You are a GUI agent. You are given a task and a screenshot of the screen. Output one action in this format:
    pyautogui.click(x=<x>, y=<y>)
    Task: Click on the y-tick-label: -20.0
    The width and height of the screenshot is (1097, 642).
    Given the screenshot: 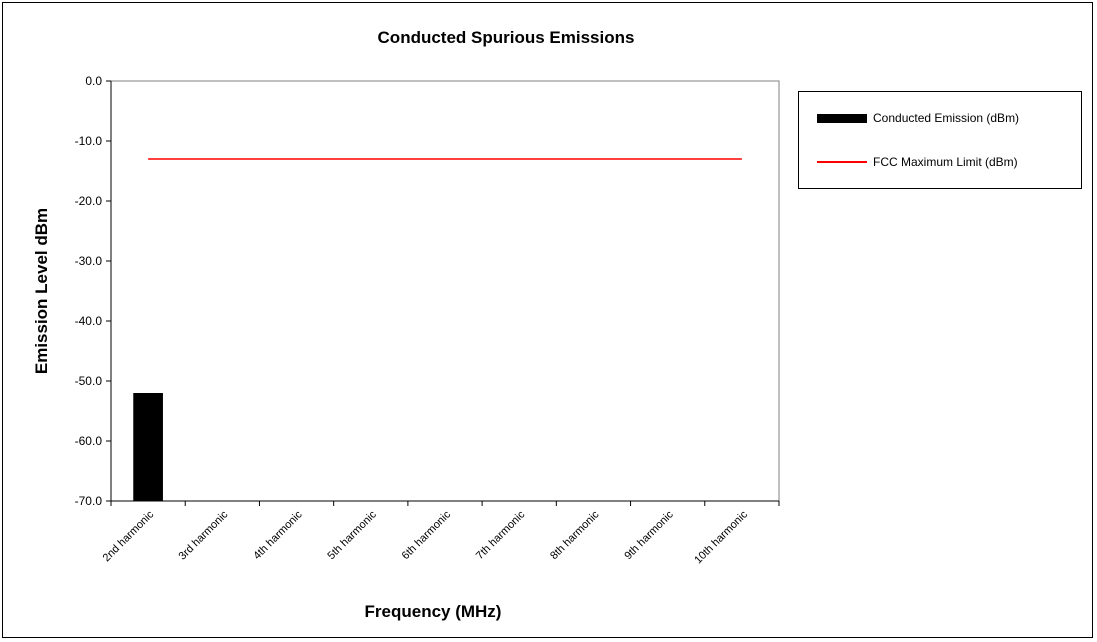 What is the action you would take?
    pyautogui.click(x=89, y=201)
    